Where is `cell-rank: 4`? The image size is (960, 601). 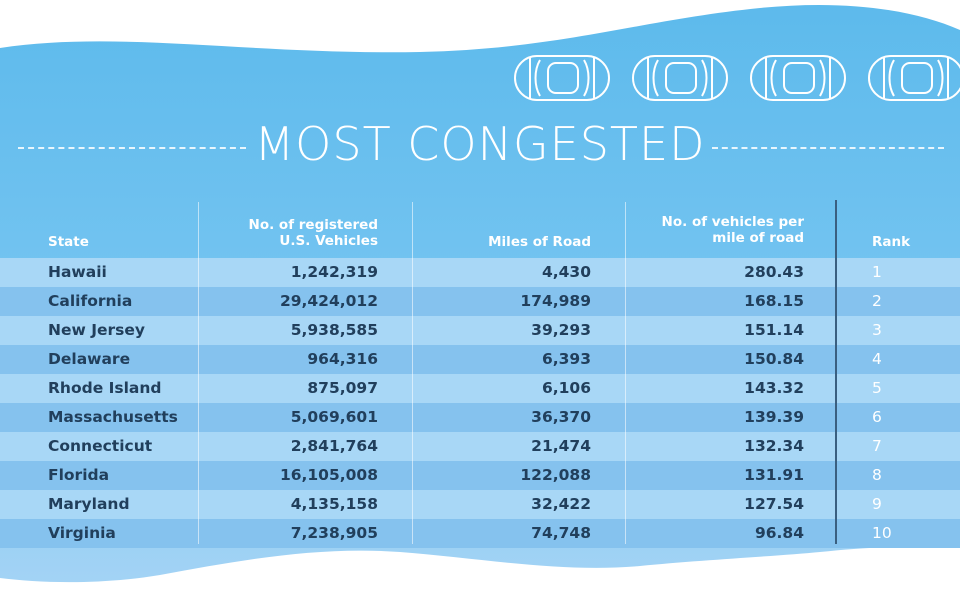 cell-rank: 4 is located at coordinates (877, 359).